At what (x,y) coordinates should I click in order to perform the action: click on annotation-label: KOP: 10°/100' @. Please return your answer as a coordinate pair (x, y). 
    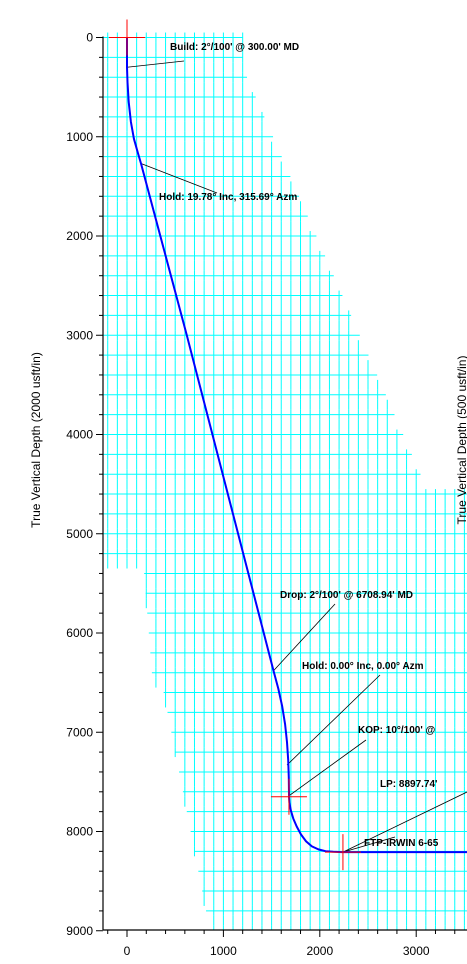
    Looking at the image, I should click on (397, 730).